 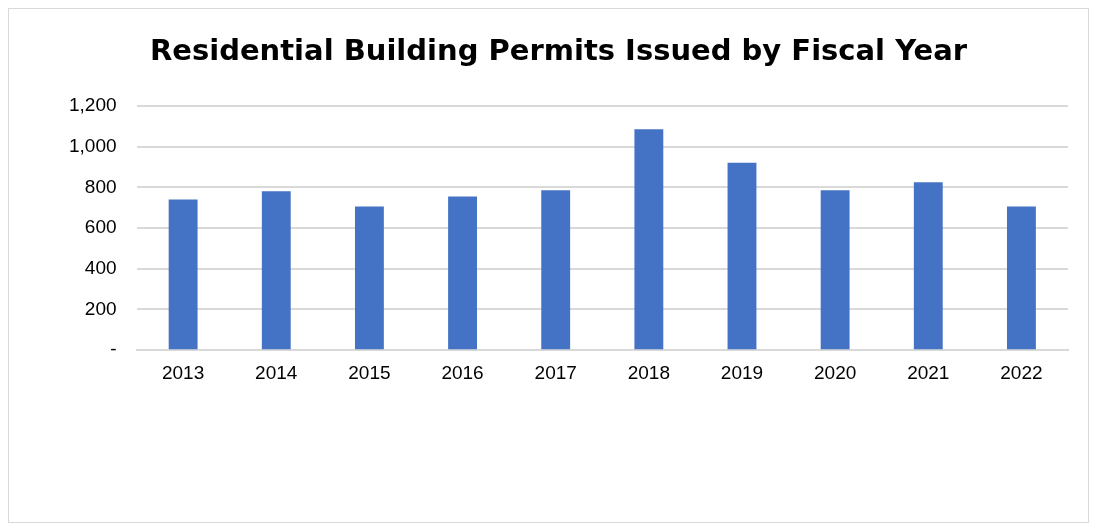 I want to click on x-tick-label: 2016, so click(x=462, y=372).